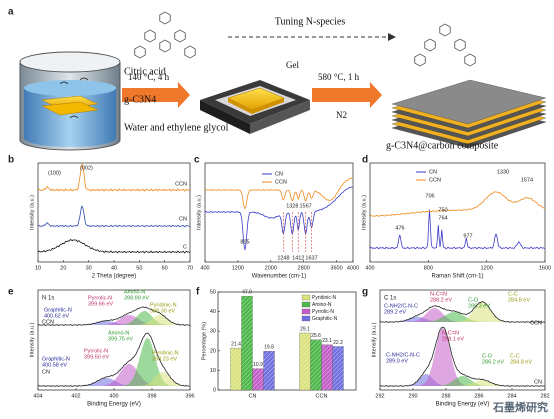 This screenshot has height=419, width=554. I want to click on label: 288.2 eV, so click(441, 300).